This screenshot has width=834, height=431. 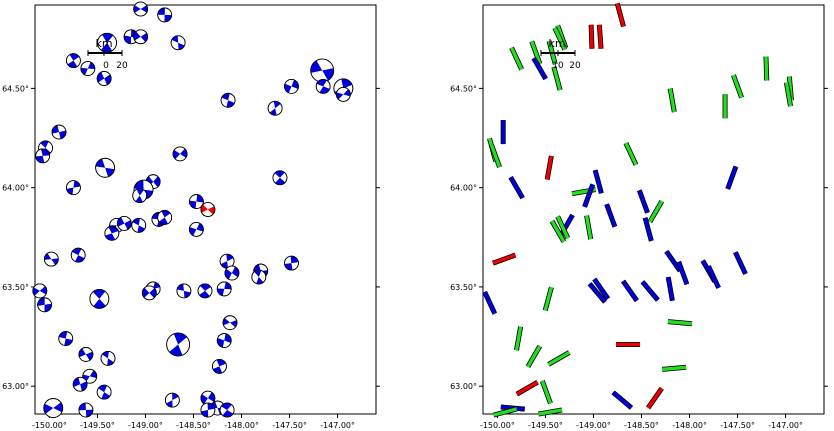 What do you see at coordinates (558, 66) in the screenshot?
I see `scale-bar-label-10: 10` at bounding box center [558, 66].